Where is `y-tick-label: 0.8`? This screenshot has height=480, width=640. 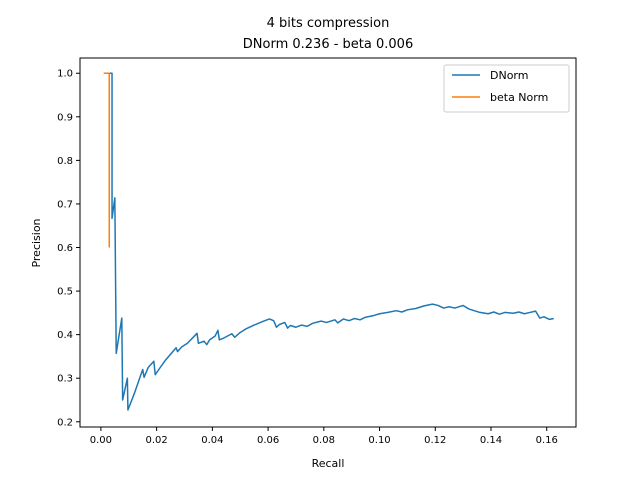 y-tick-label: 0.8 is located at coordinates (65, 161).